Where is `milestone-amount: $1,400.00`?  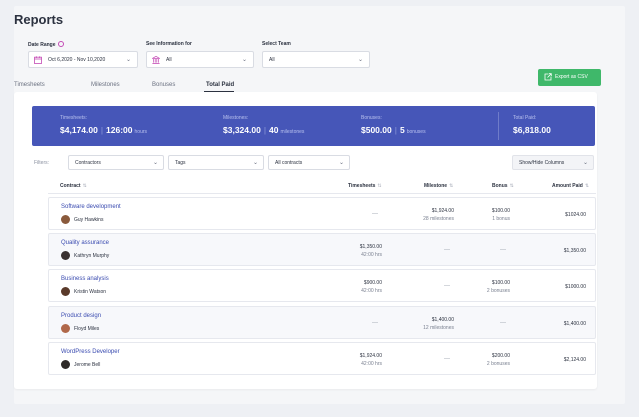
milestone-amount: $1,400.00 is located at coordinates (442, 320).